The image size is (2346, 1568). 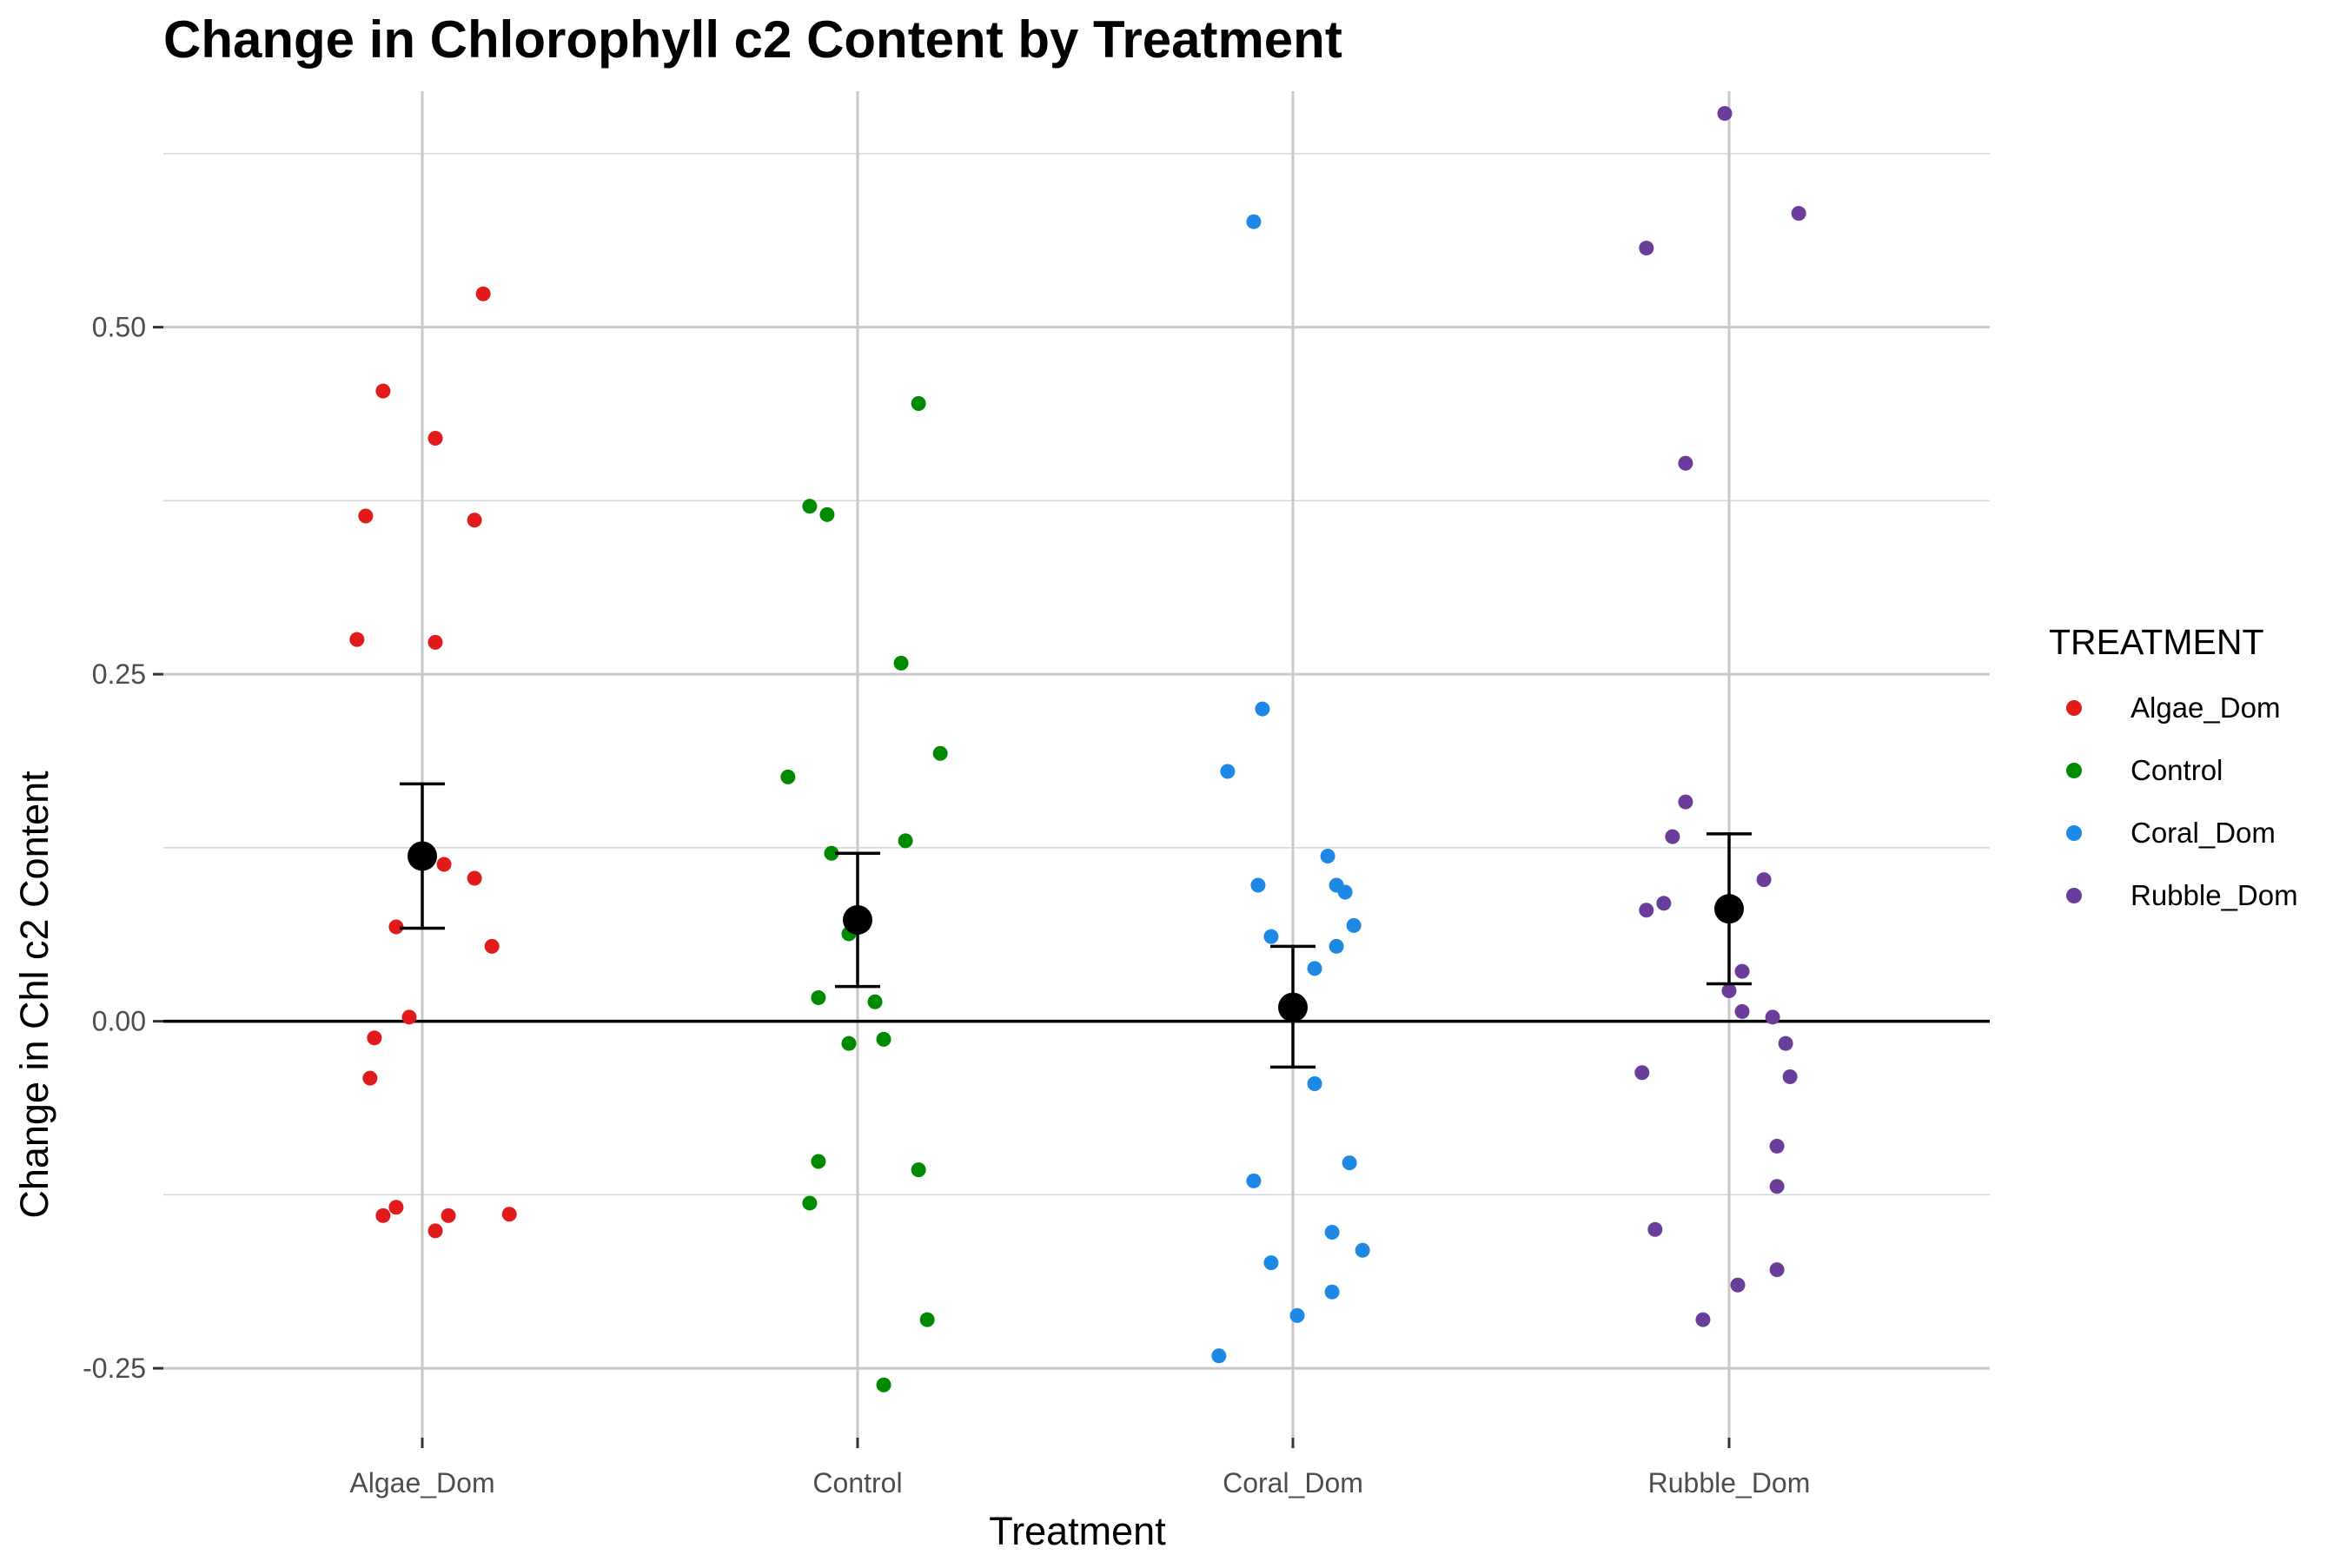 What do you see at coordinates (119, 327) in the screenshot?
I see `y-tick-label: 0.50` at bounding box center [119, 327].